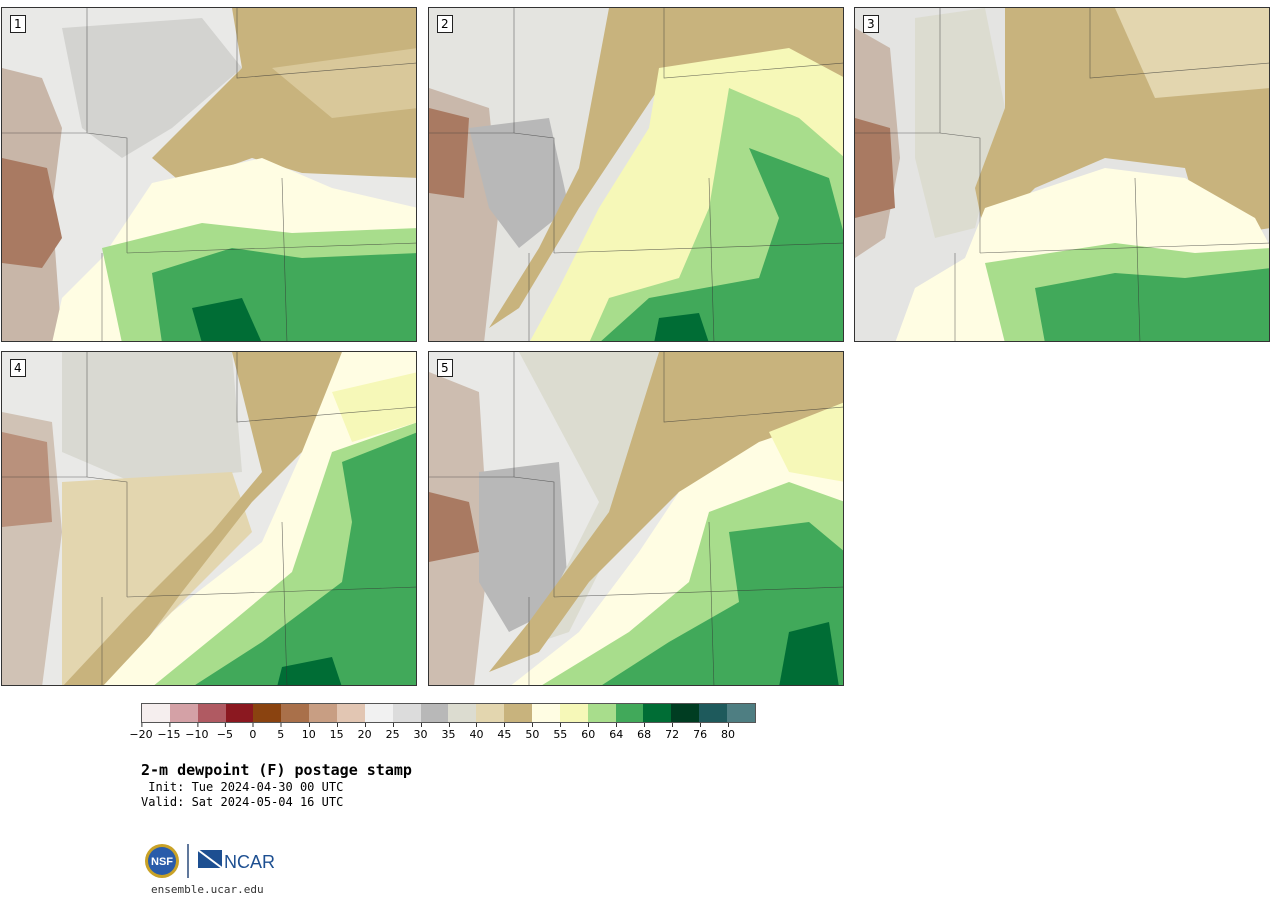 The width and height of the screenshot is (1280, 901). What do you see at coordinates (197, 732) in the screenshot?
I see `colorbar-tick-label: −10` at bounding box center [197, 732].